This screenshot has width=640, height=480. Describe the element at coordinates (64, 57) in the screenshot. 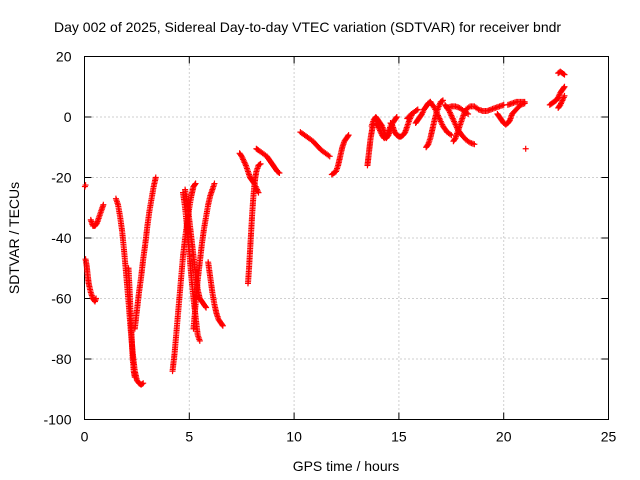

I see `y-tick-label: 20` at that location.